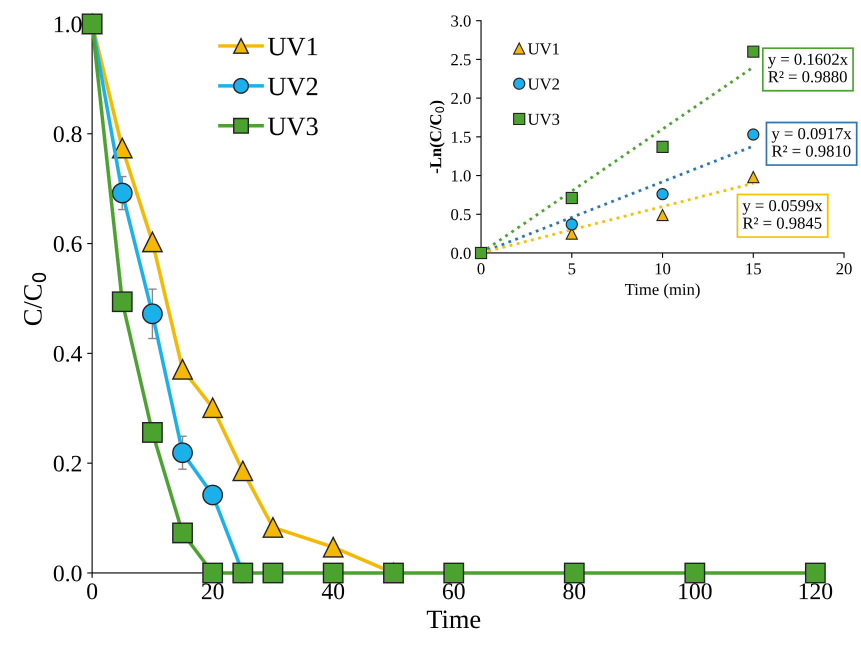 The image size is (861, 647). Describe the element at coordinates (453, 619) in the screenshot. I see `x-axis-title: Time` at that location.